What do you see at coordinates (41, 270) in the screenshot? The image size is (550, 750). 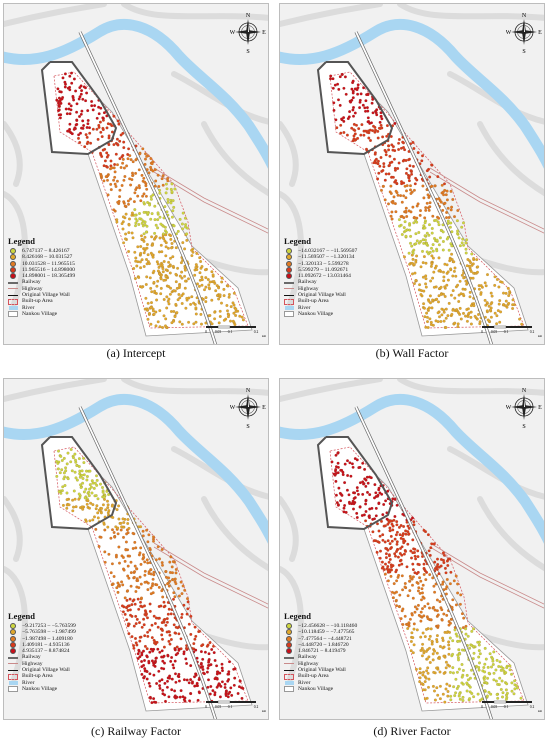 I see `legend-class-item: 11.965516 – 14.898000` at bounding box center [41, 270].